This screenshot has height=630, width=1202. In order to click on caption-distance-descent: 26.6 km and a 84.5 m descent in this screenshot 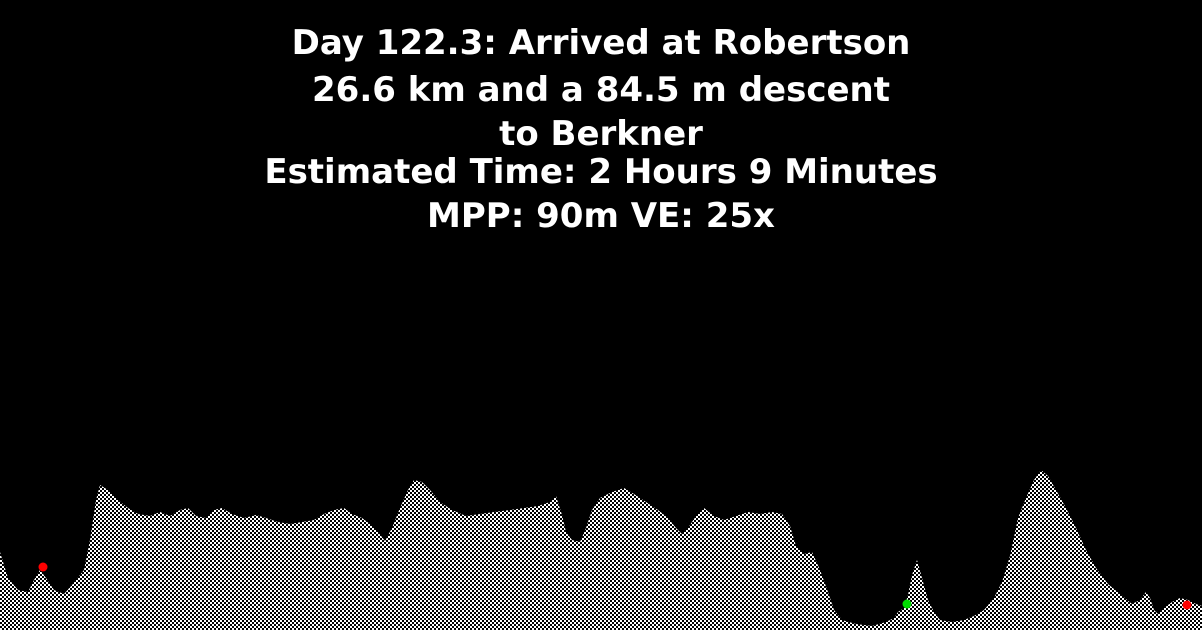, I will do `click(601, 90)`.